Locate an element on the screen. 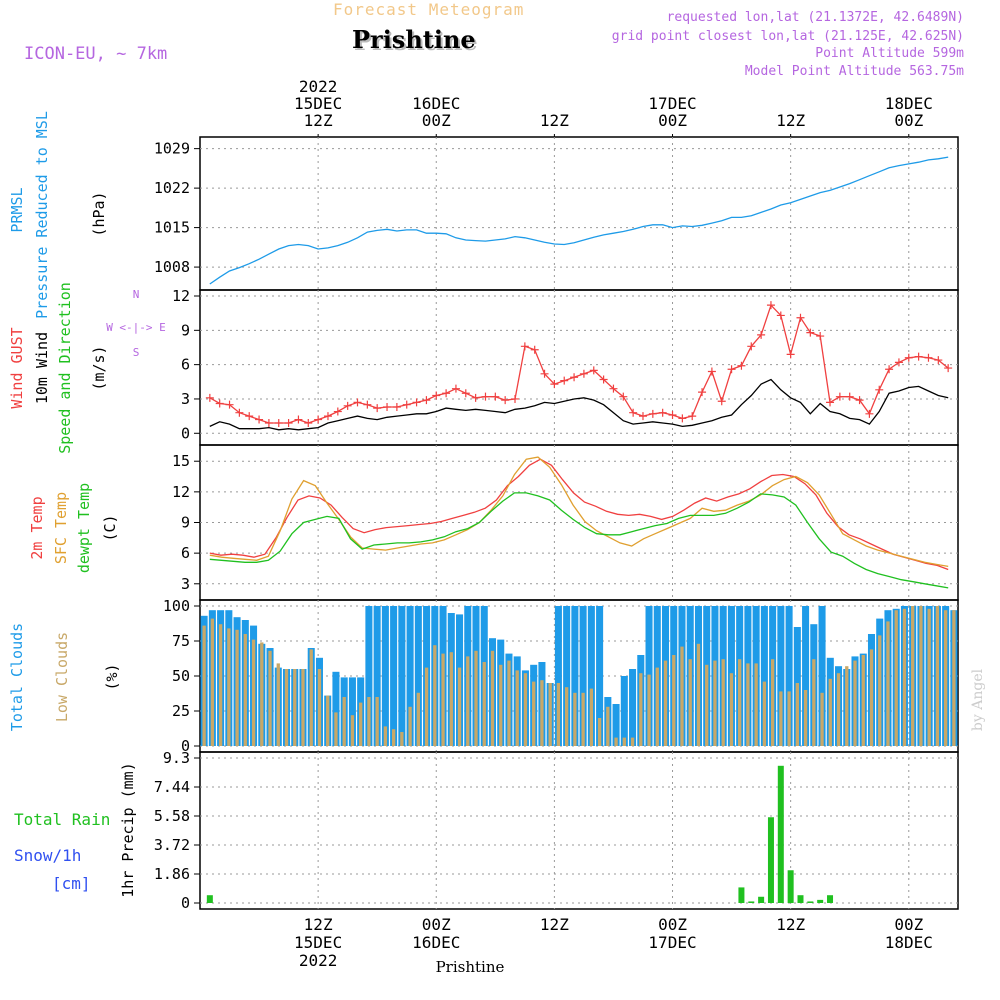 Image resolution: width=1000 pixels, height=1000 pixels. y-tick-label: 3.72 is located at coordinates (172, 845).